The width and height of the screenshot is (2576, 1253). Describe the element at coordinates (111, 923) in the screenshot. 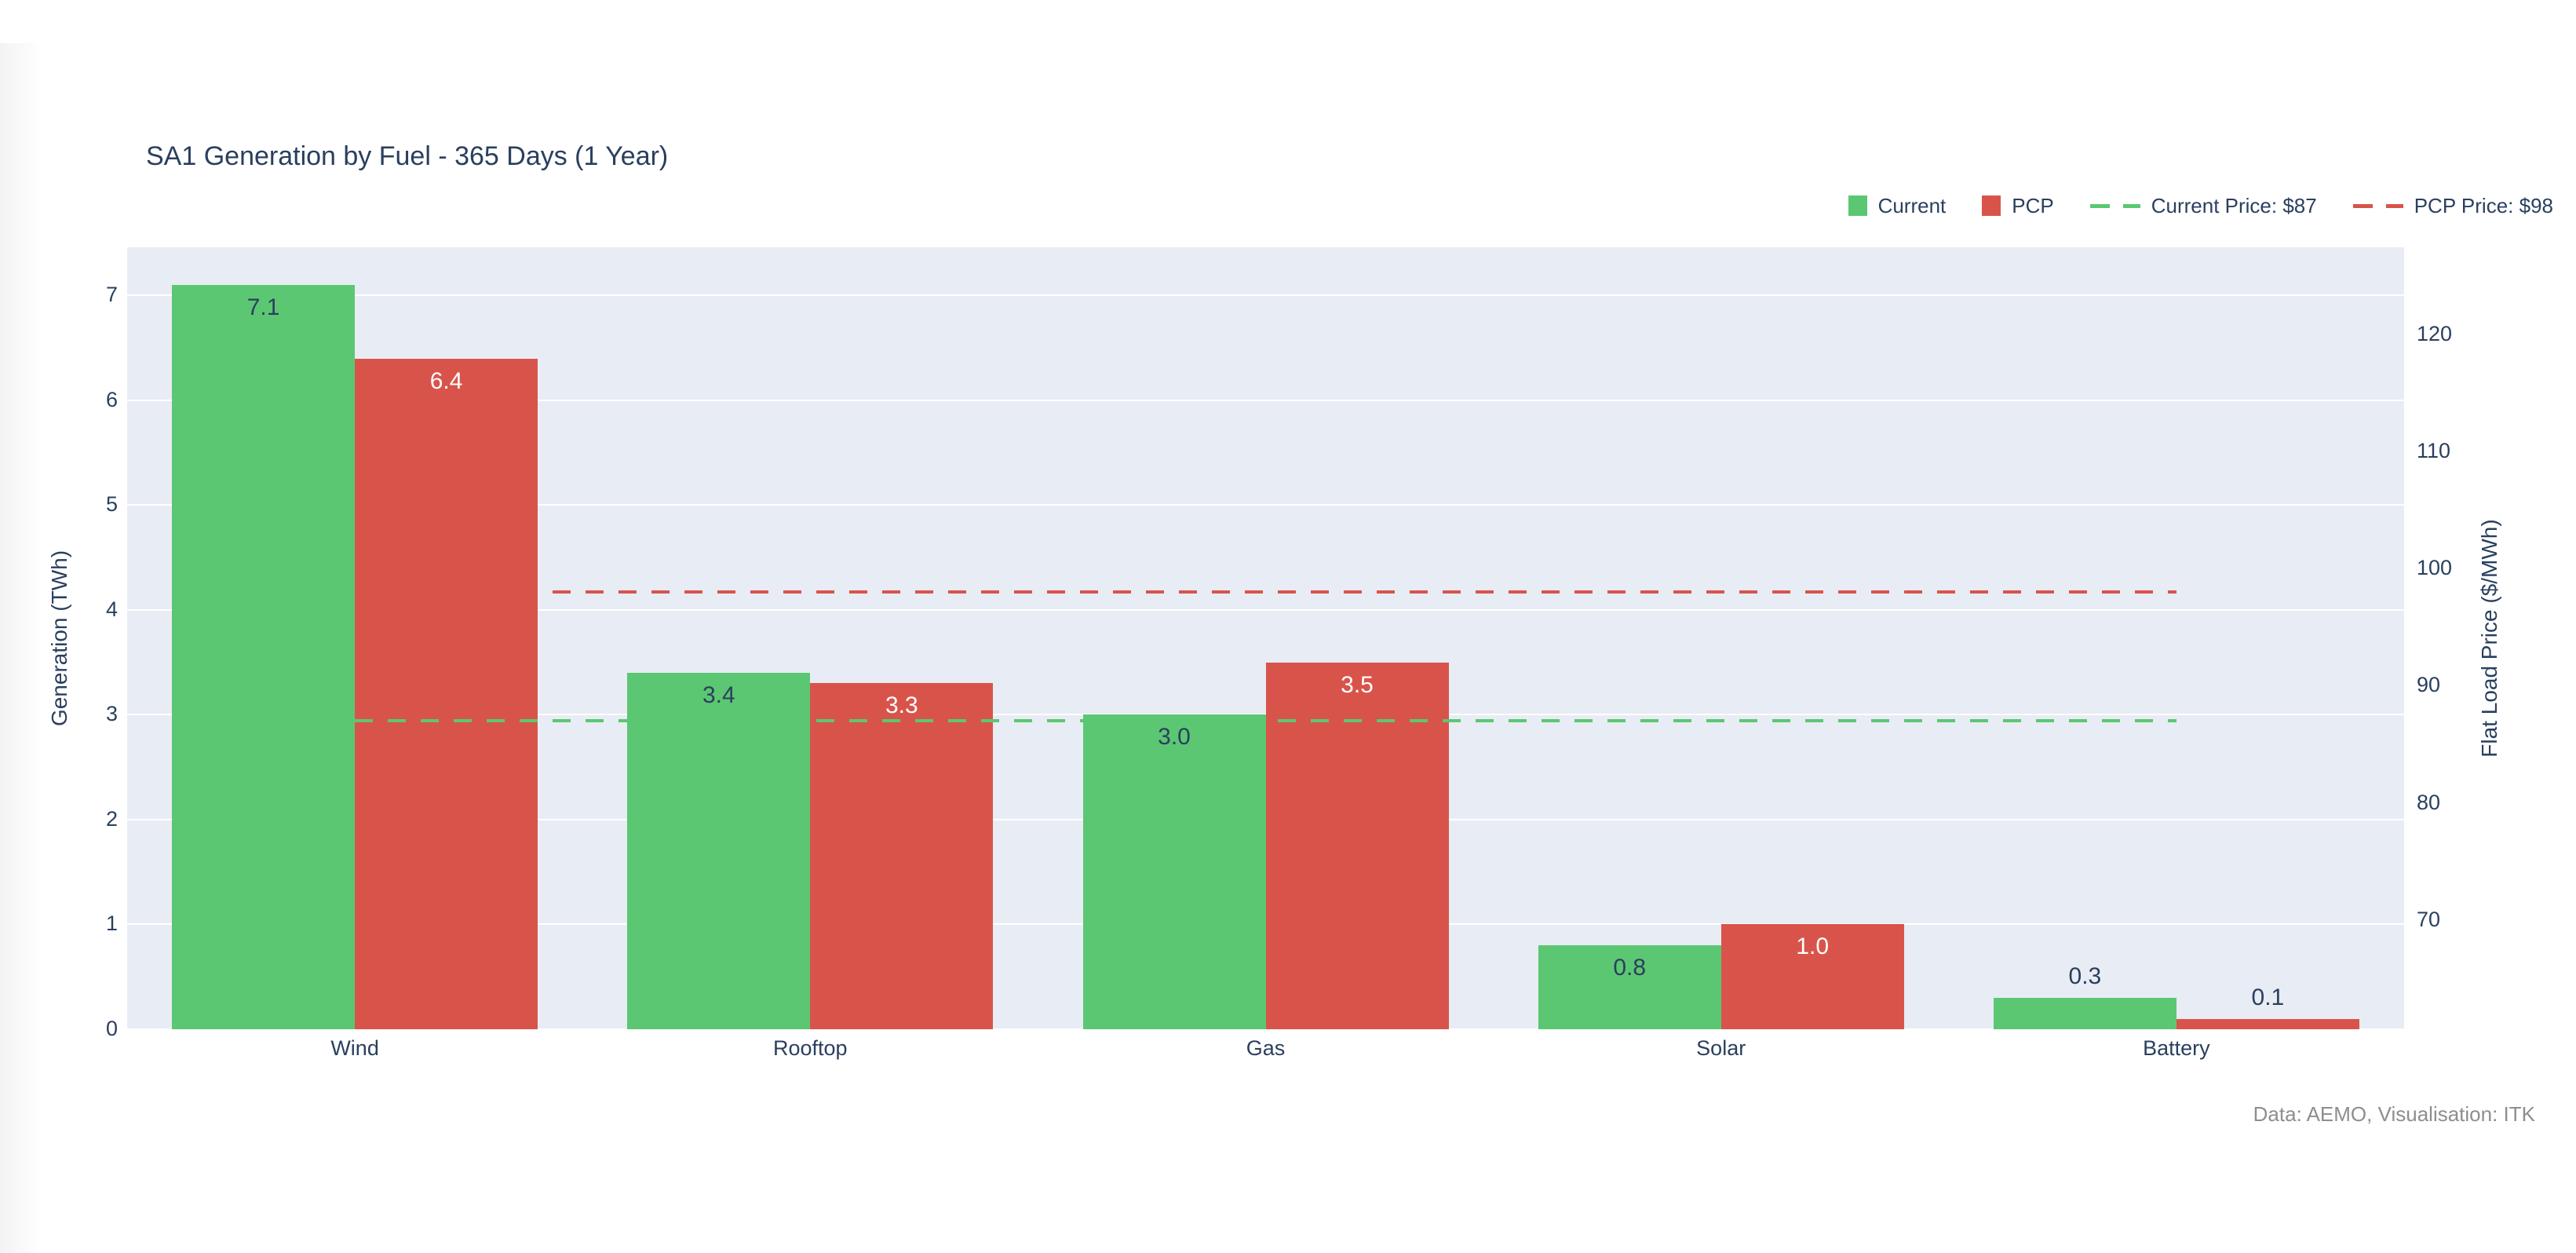

I see `y-axis-tick-label: 1` at that location.